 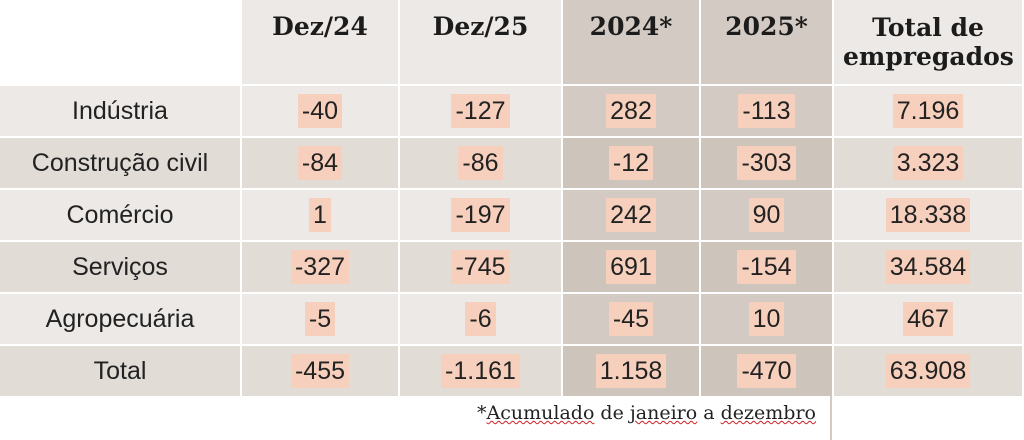 I want to click on cell-total-empregados: 18.338, so click(x=929, y=216).